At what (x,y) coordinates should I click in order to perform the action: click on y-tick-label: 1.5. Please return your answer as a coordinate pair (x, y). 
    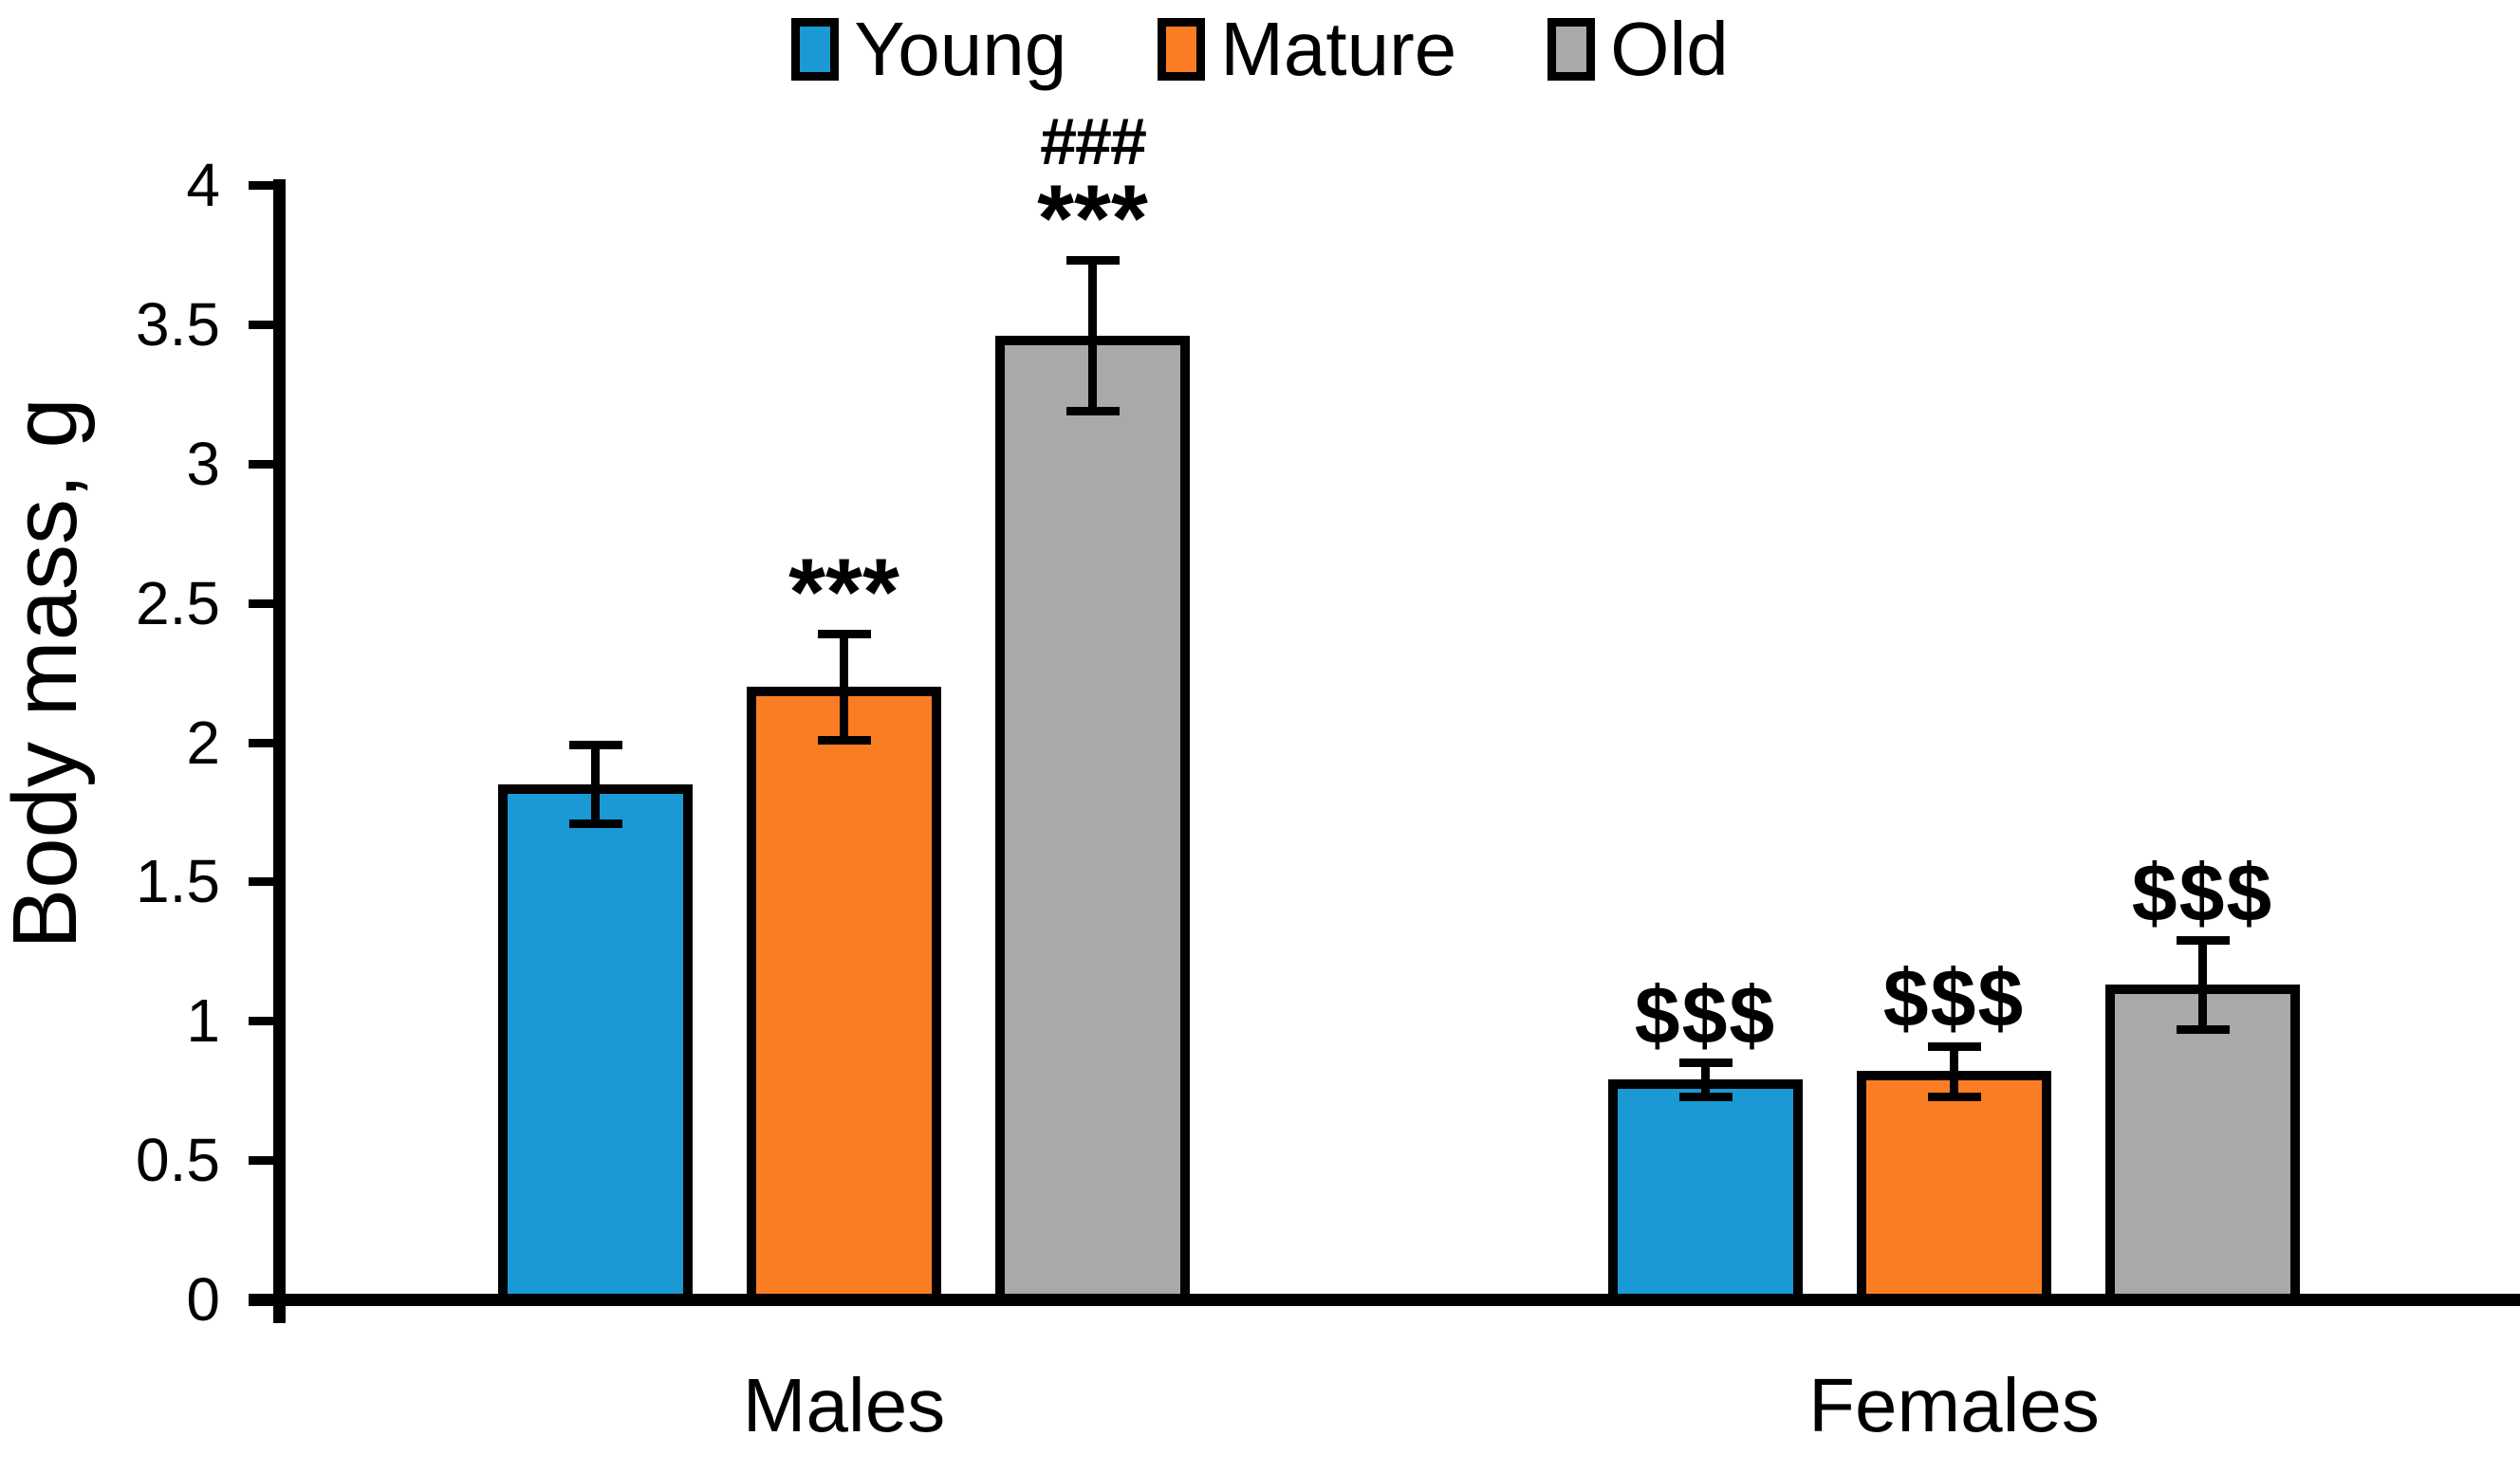
    Looking at the image, I should click on (178, 882).